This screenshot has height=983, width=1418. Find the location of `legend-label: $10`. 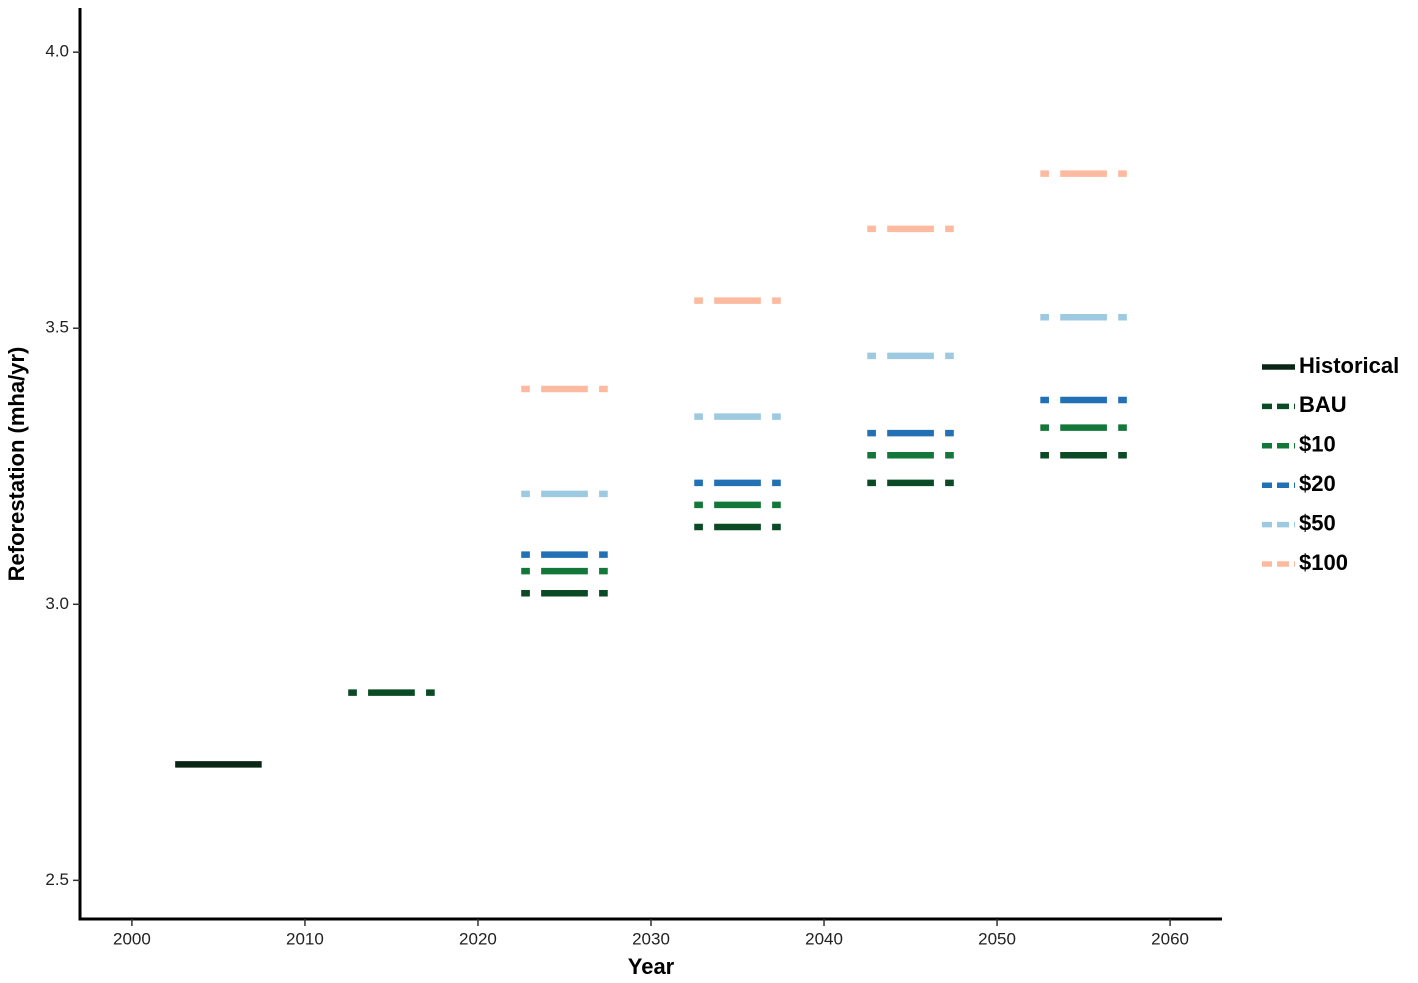

legend-label: $10 is located at coordinates (1317, 444).